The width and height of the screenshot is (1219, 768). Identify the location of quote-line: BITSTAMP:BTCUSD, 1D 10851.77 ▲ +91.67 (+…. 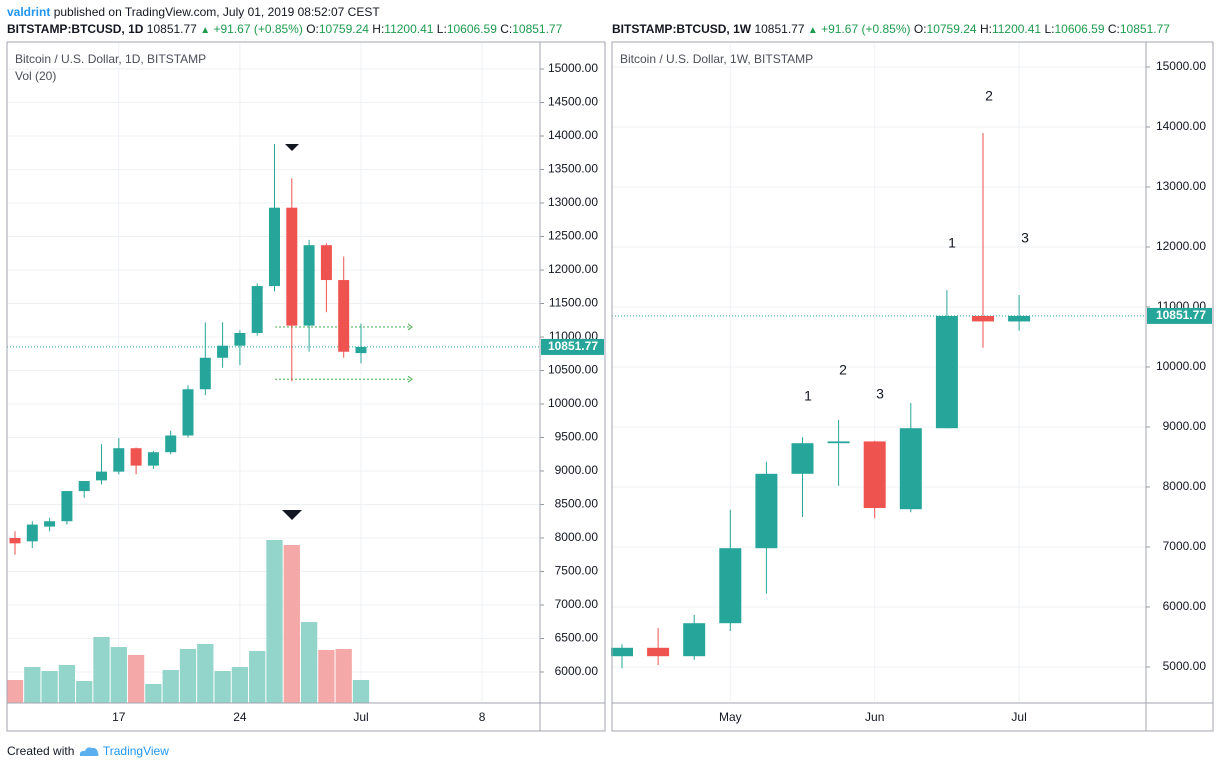
(284, 29).